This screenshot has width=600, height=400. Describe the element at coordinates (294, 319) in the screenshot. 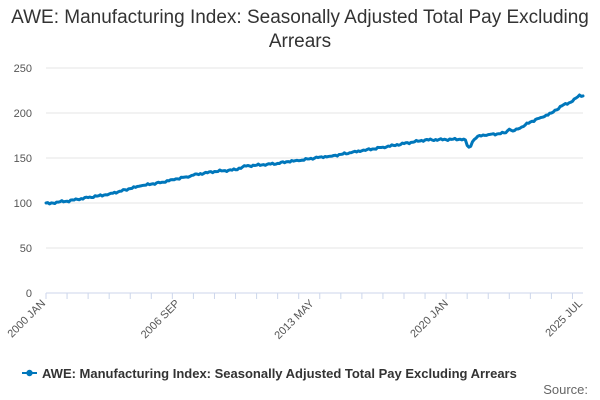

I see `x-tick-label-2013-may: 2013 MAY` at that location.